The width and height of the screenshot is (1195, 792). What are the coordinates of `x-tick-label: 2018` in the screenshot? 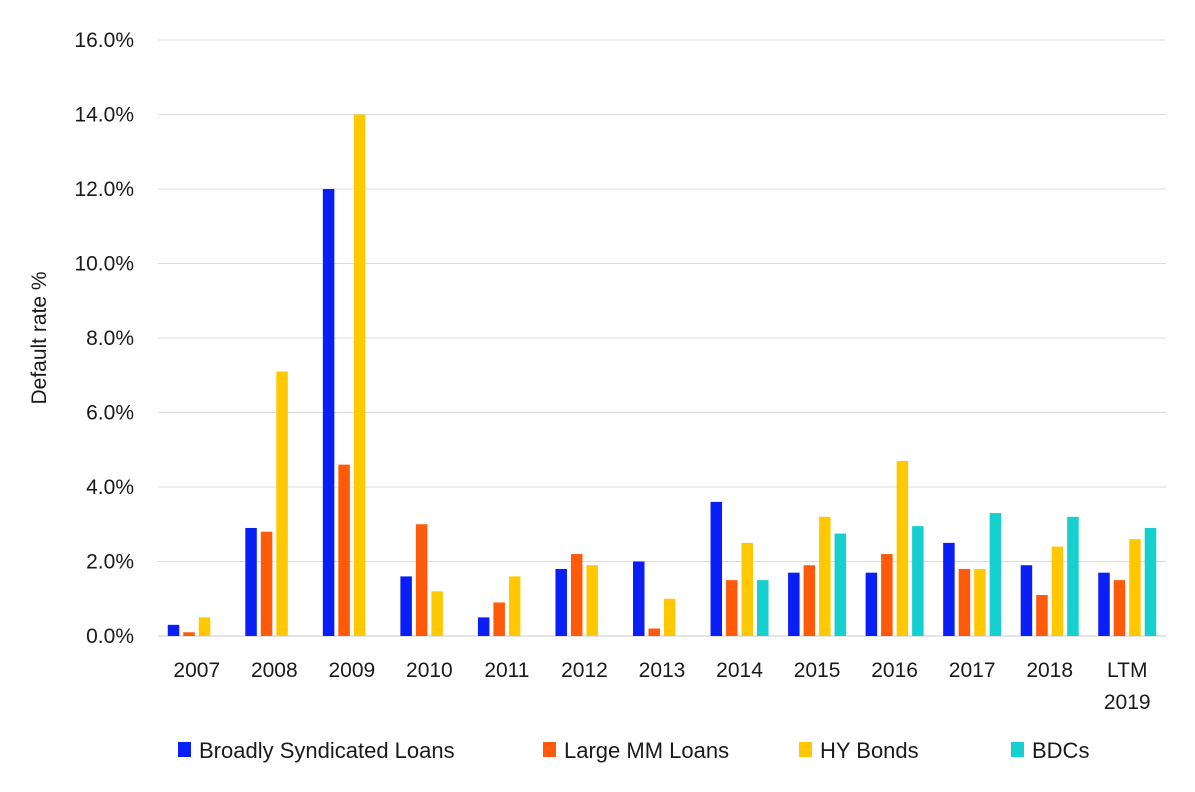 It's located at (1049, 670).